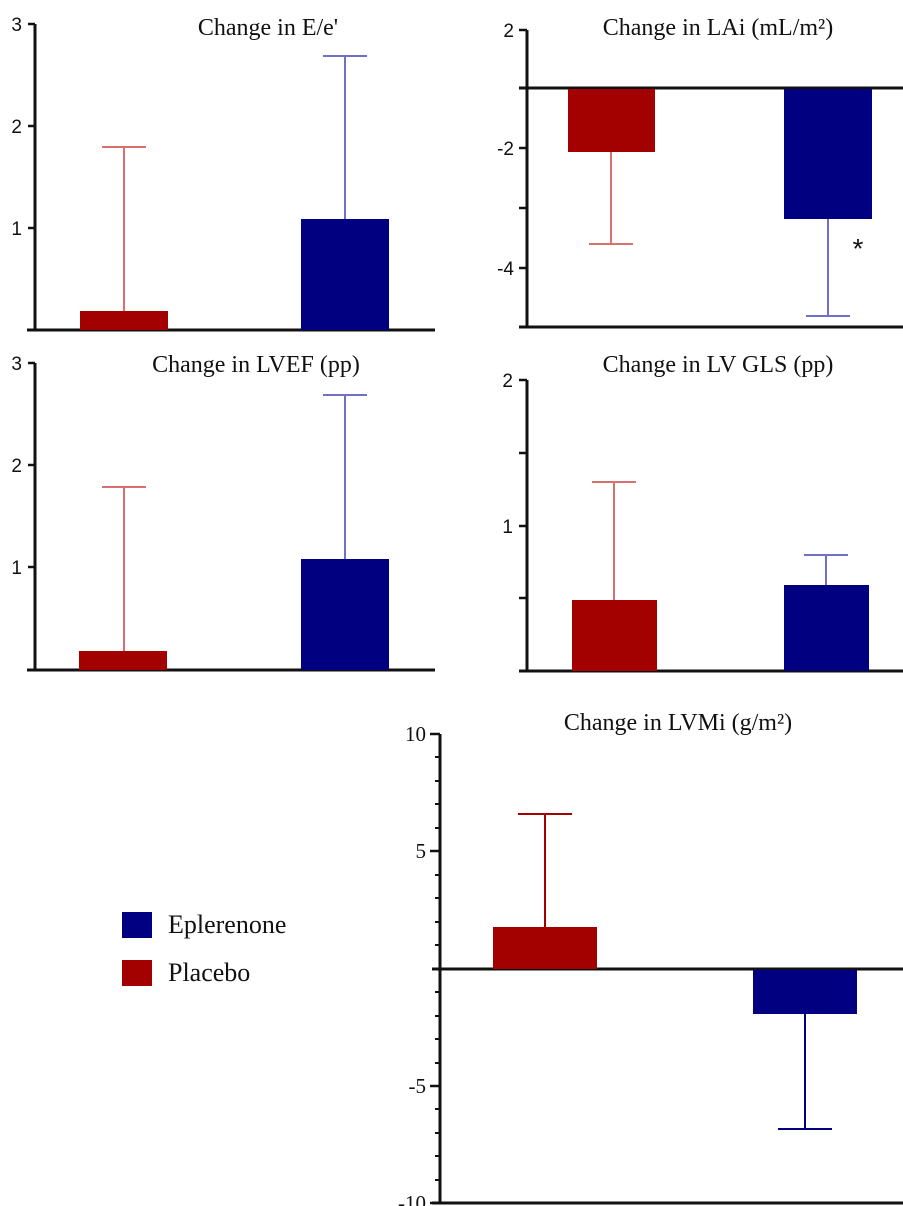 This screenshot has width=903, height=1206. I want to click on panel-lvef: Change in LVEF (pp) 1 2 3, so click(223, 512).